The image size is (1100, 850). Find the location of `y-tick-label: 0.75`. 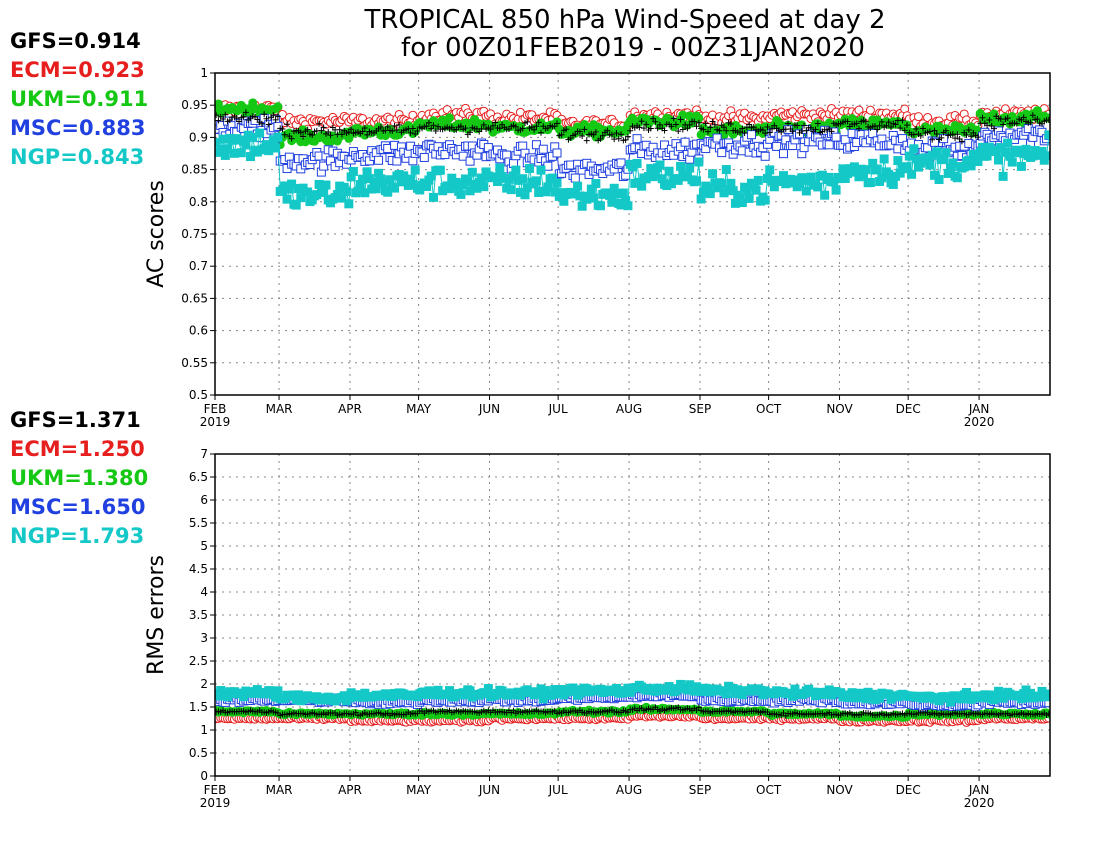

y-tick-label: 0.75 is located at coordinates (194, 234).